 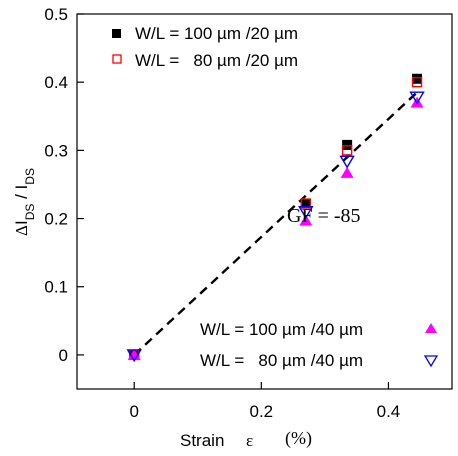 I want to click on y-ticks: 0 0.1 0.2 0.3 0.4 0.5, so click(x=64, y=185).